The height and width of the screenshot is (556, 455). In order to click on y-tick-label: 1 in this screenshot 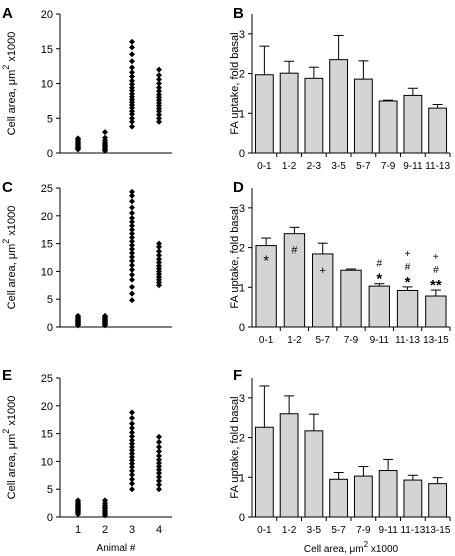, I will do `click(242, 478)`.